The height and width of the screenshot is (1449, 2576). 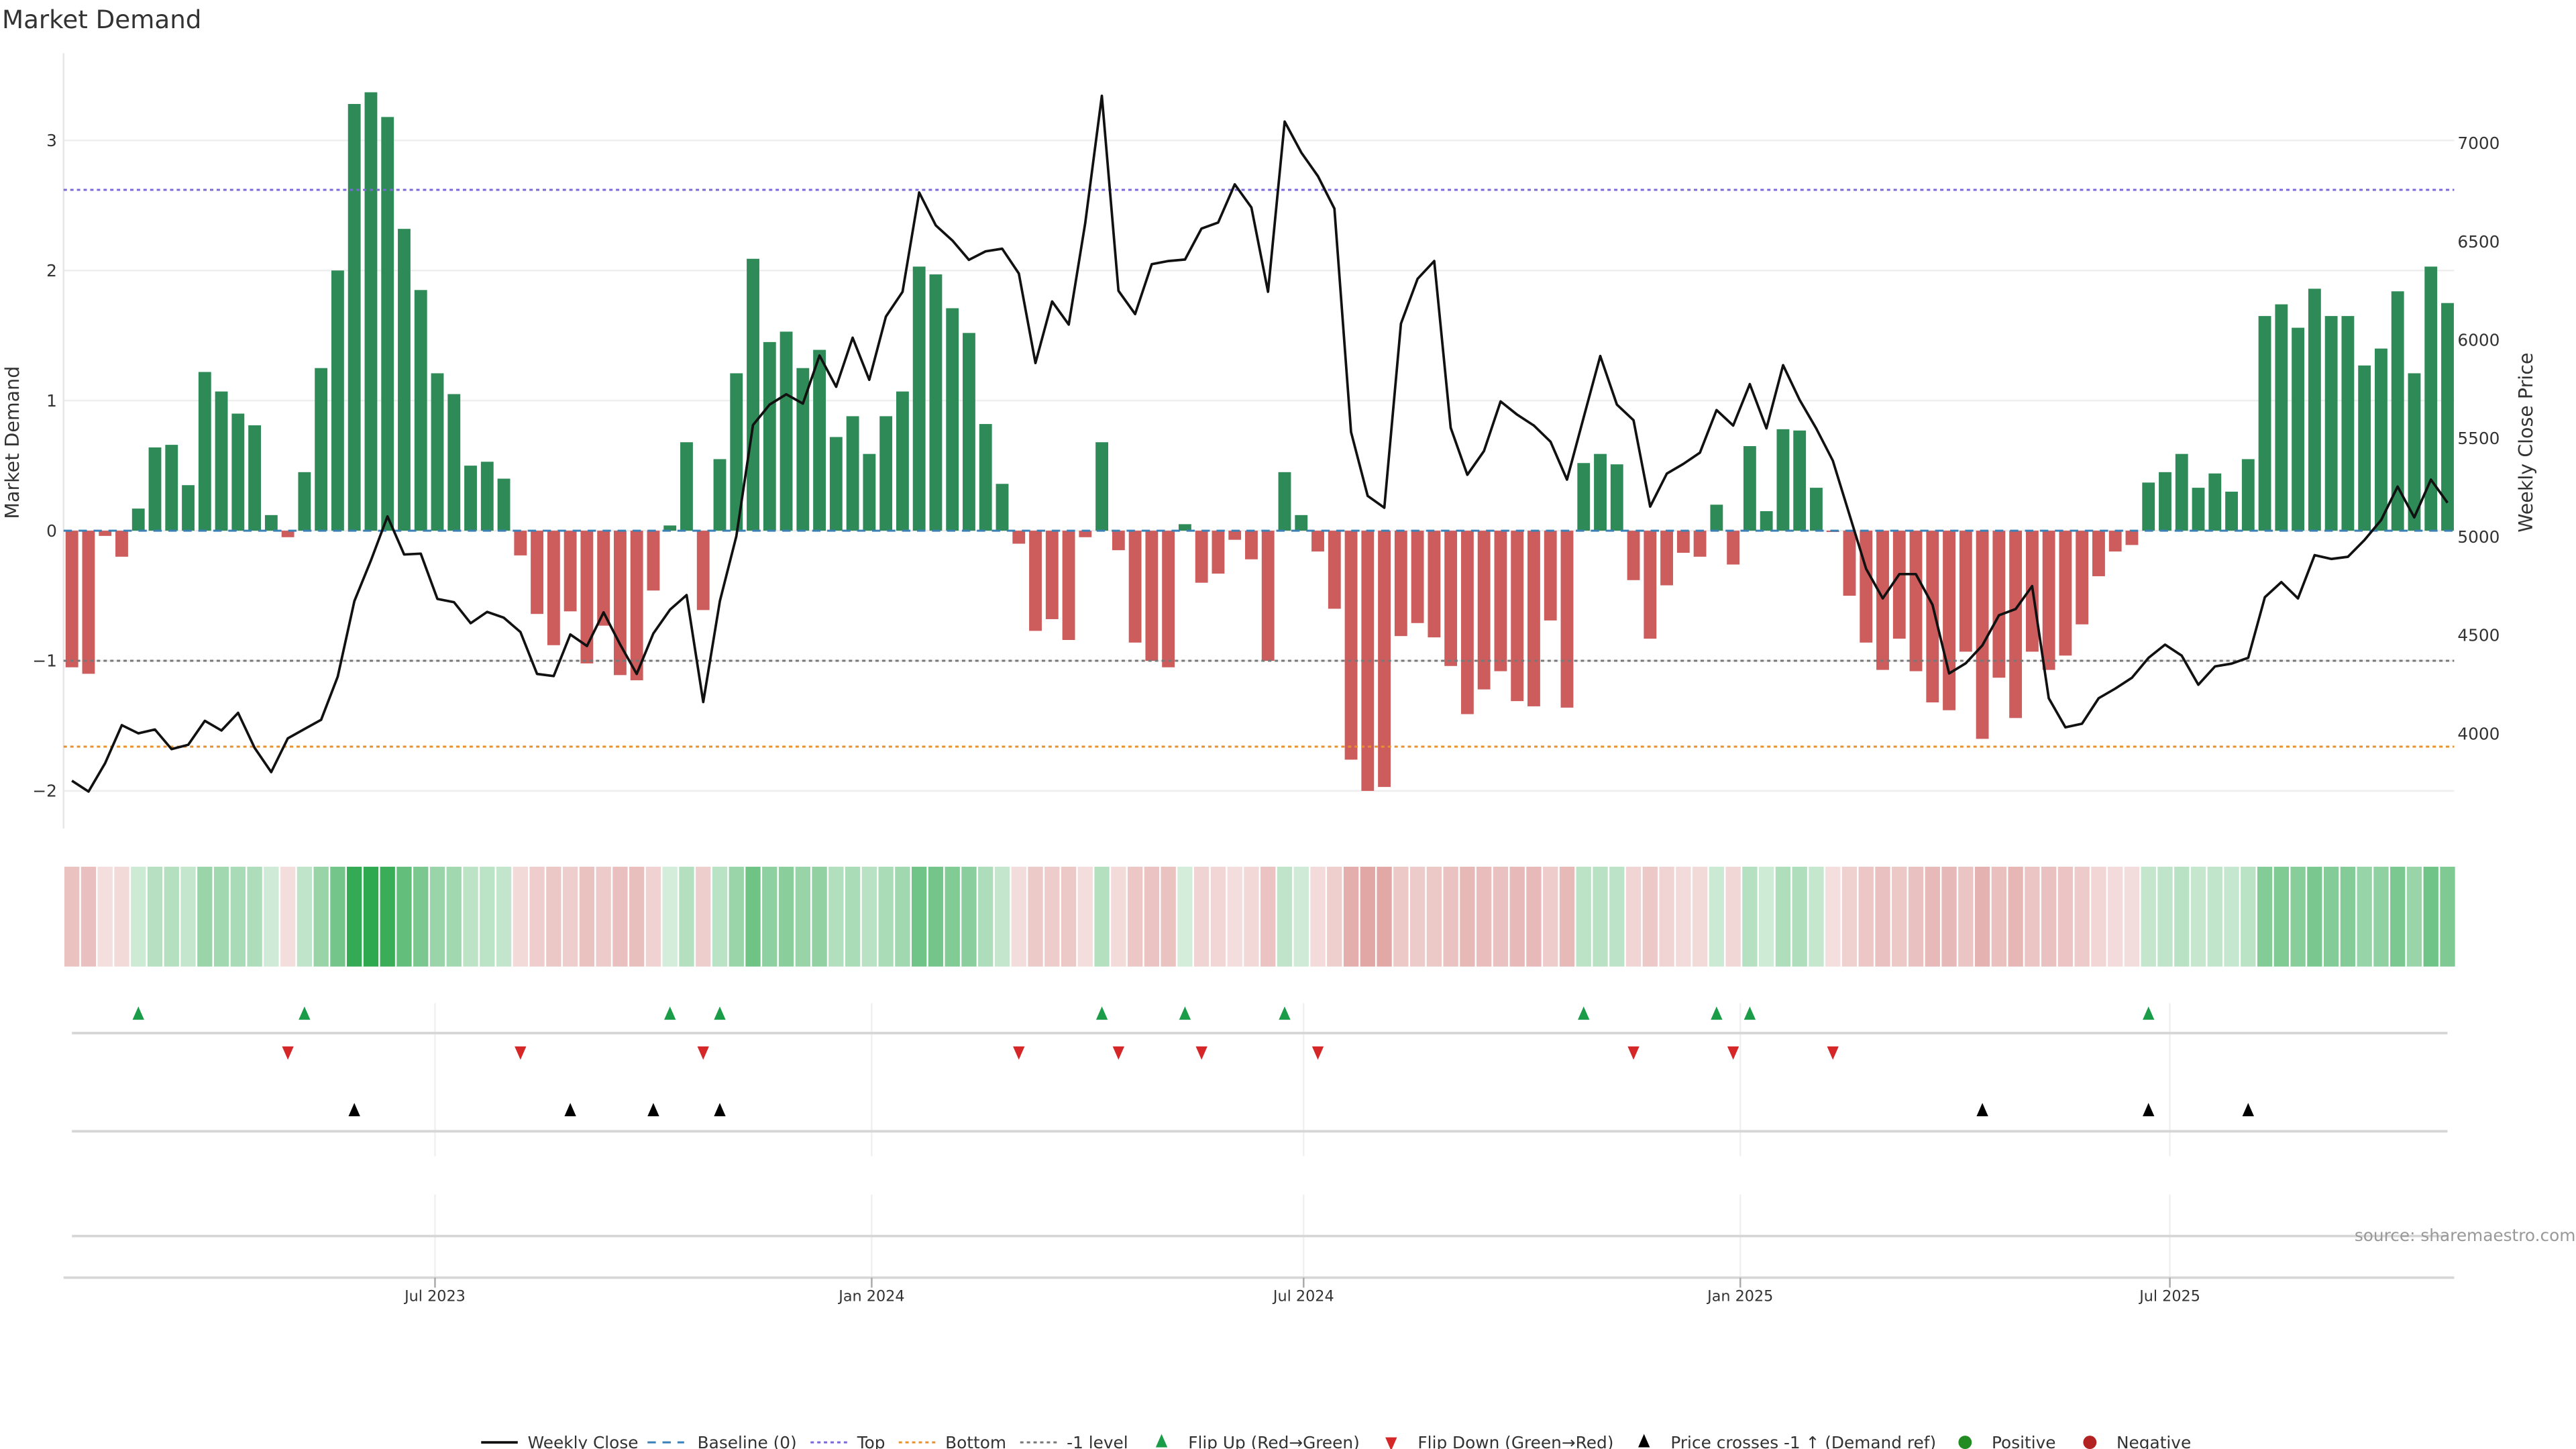 I want to click on legend-item: Baseline (0), so click(x=722, y=1441).